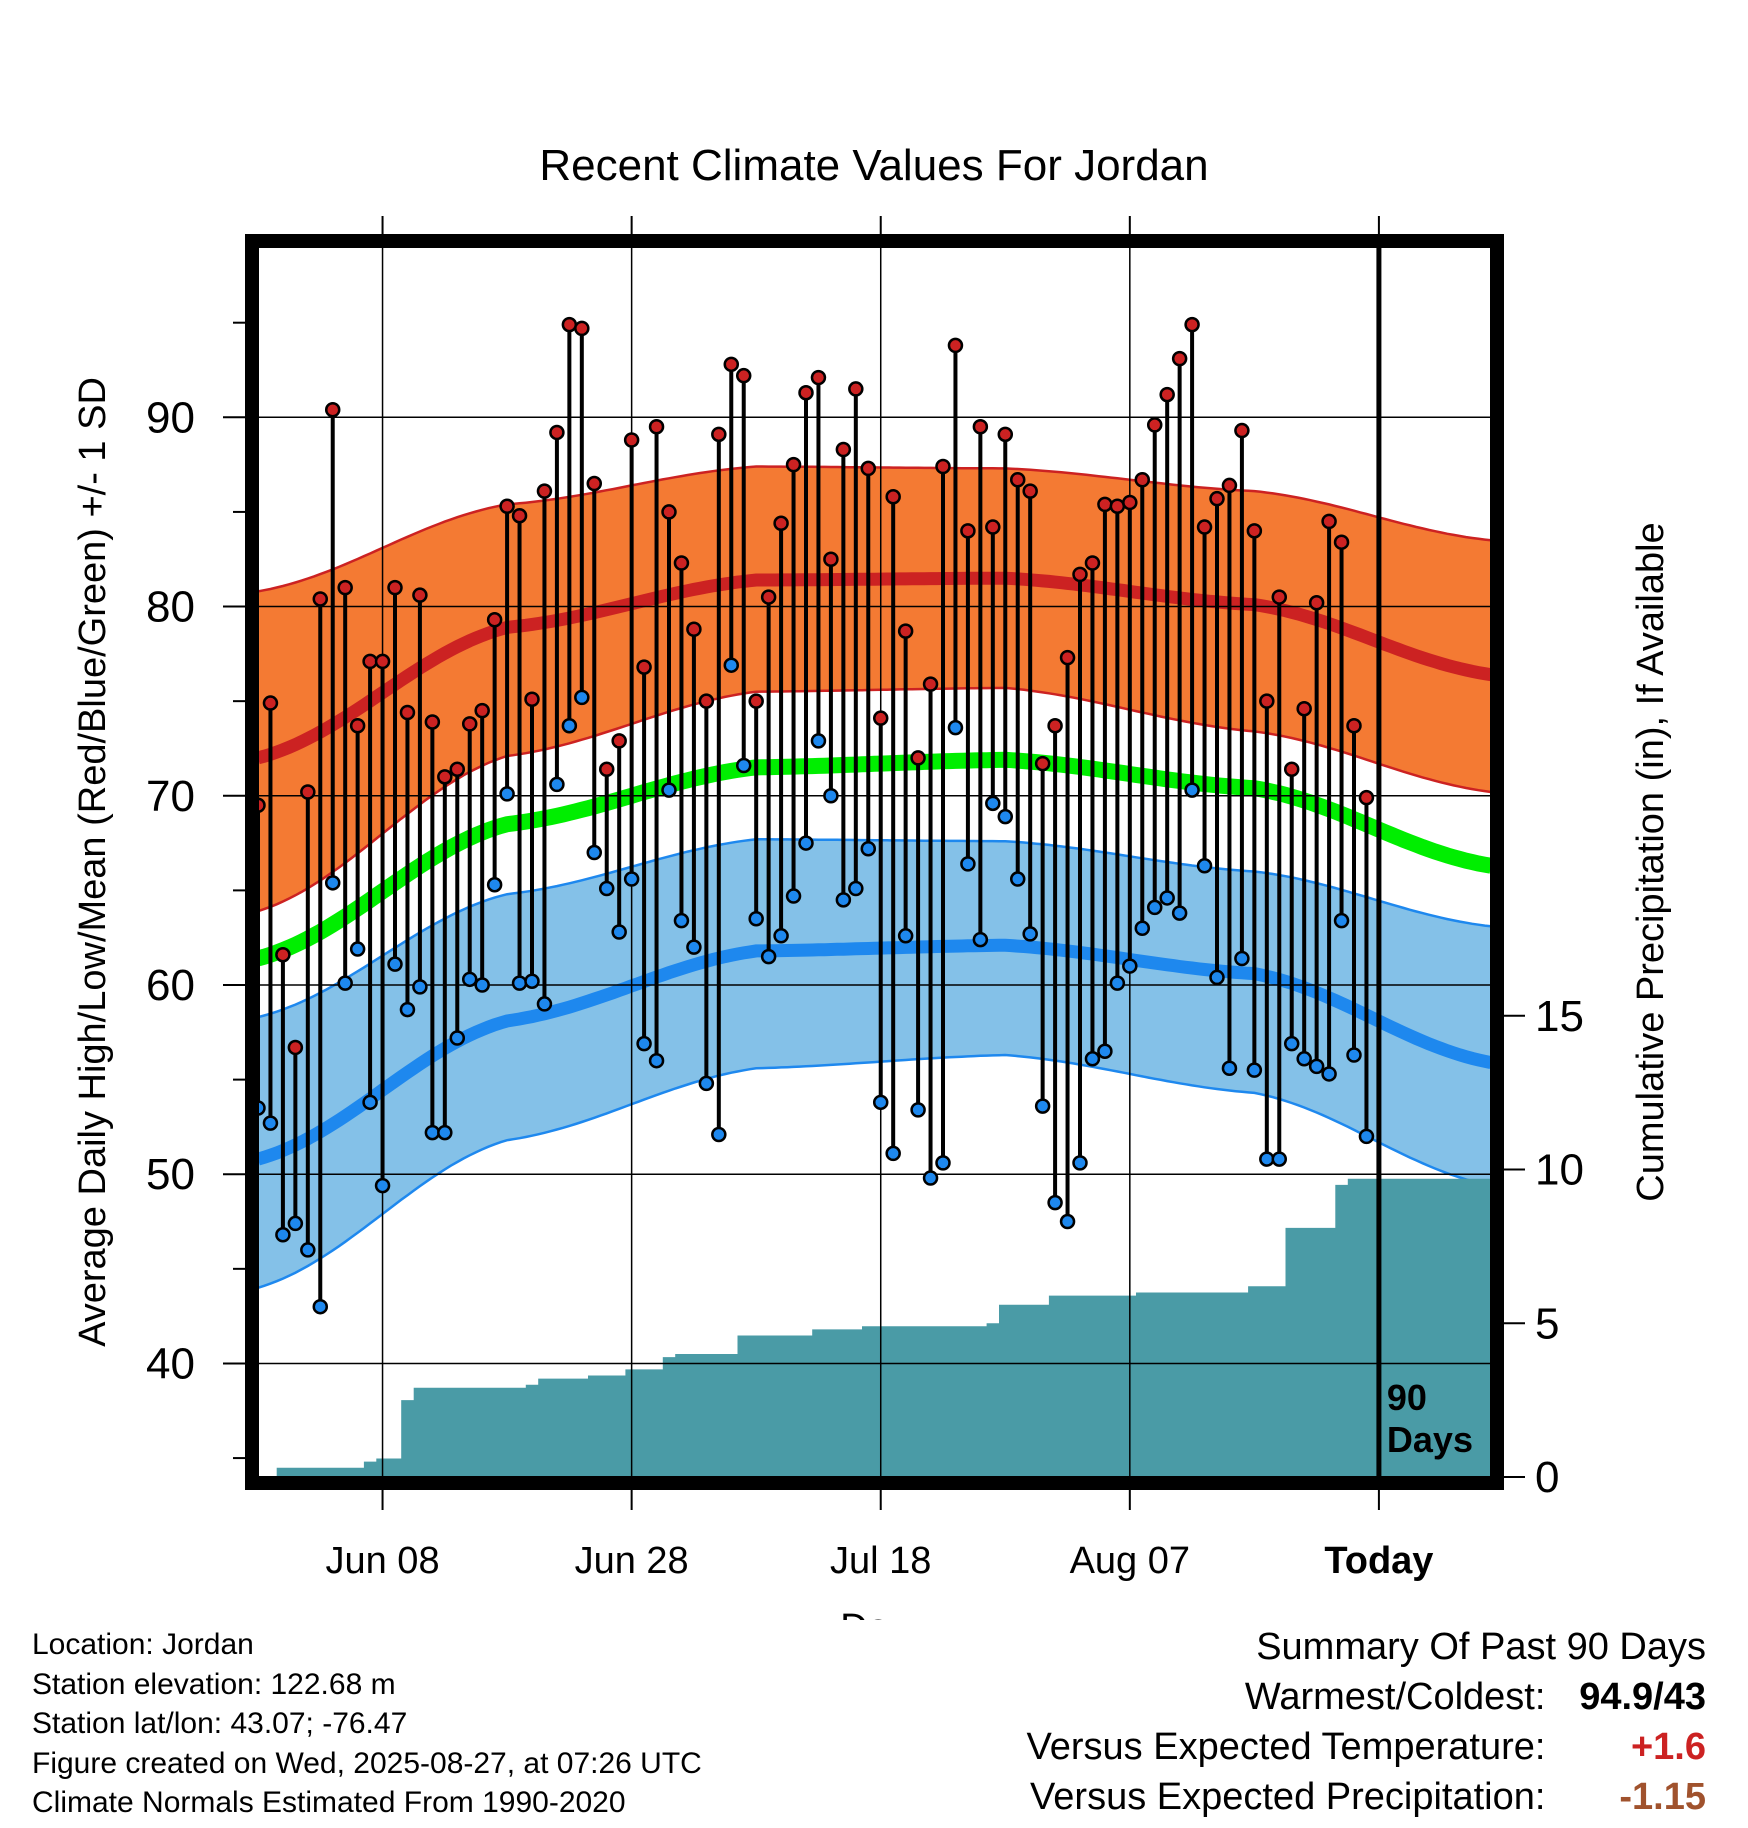 The image size is (1748, 1828). I want to click on x-tick-label: Today, so click(1378, 1561).